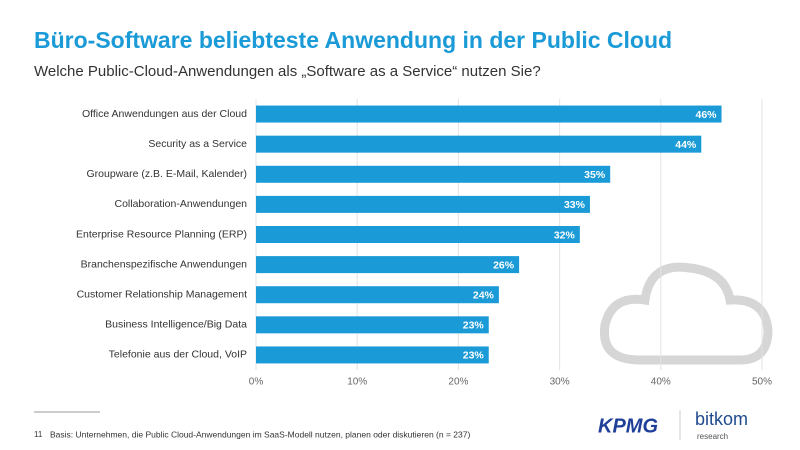 The width and height of the screenshot is (800, 450). I want to click on logo-research: research, so click(712, 436).